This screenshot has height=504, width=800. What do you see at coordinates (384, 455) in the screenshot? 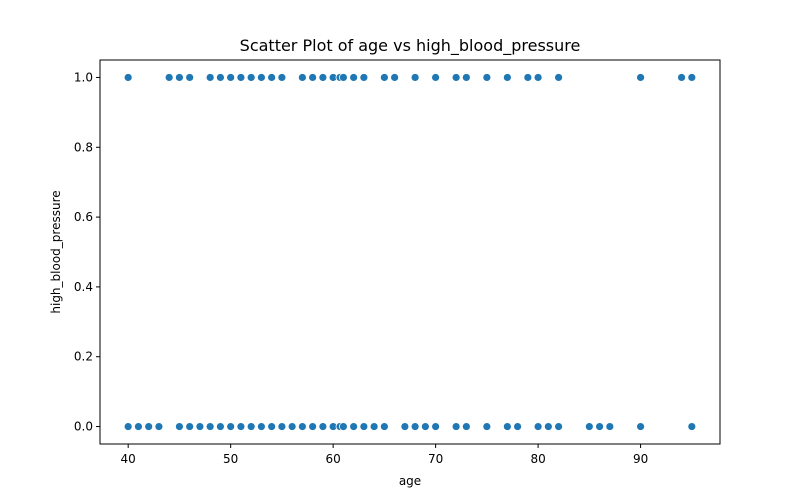
I see `x-axis-ticks: 40 50 60 70 80 90` at bounding box center [384, 455].